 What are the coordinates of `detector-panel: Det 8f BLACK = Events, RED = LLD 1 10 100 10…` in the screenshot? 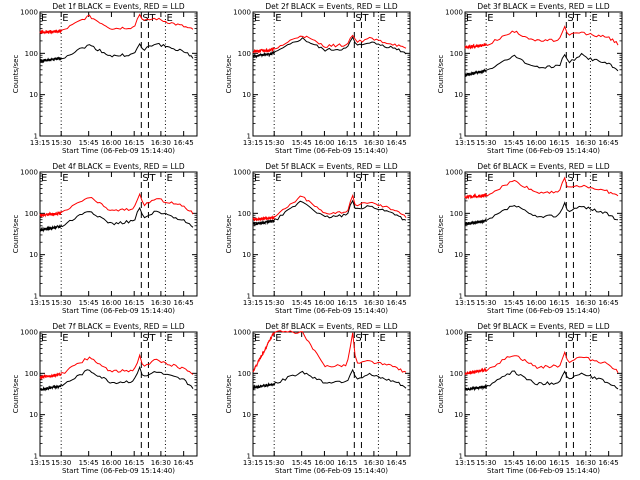 It's located at (318, 398).